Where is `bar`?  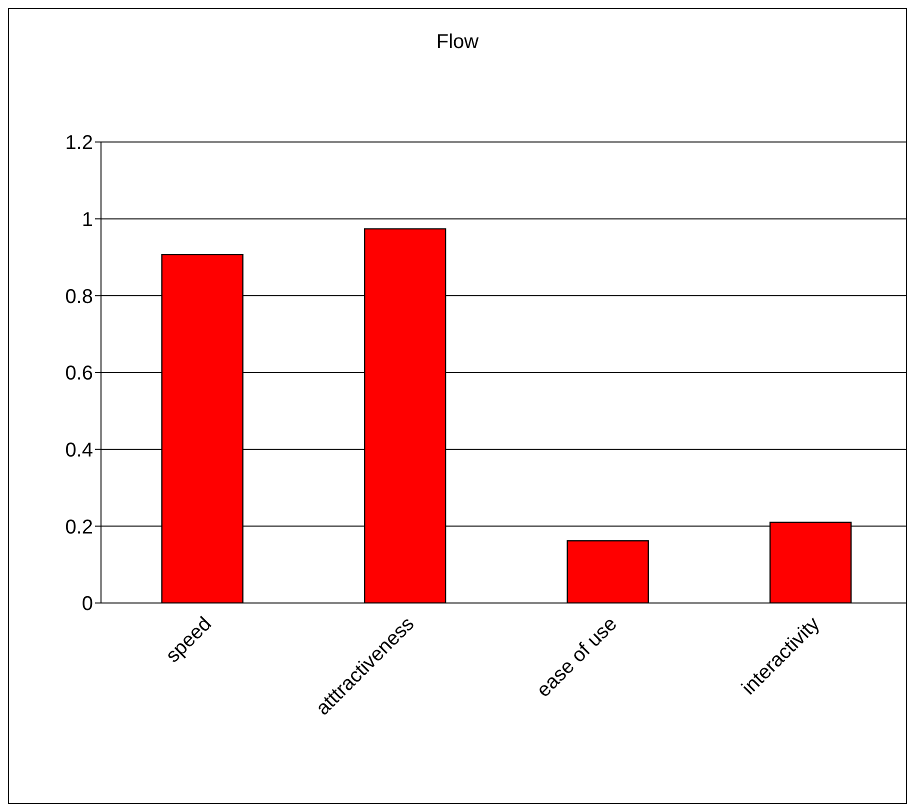
bar is located at coordinates (607, 571).